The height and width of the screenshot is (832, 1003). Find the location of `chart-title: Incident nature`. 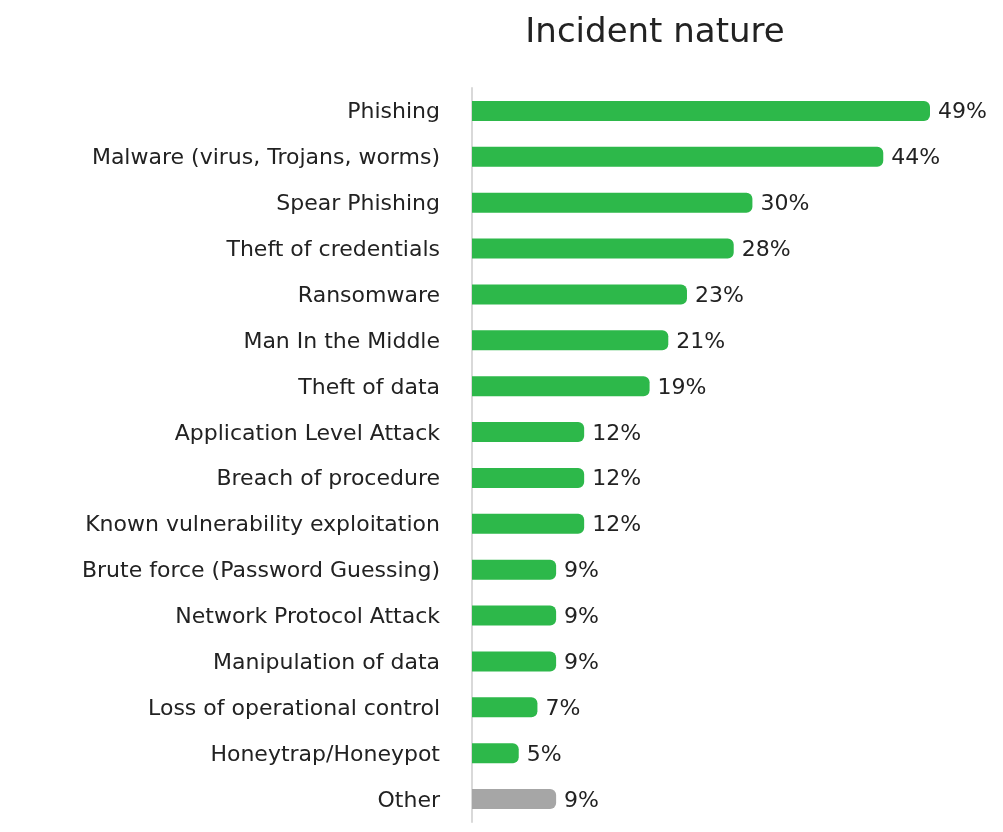

chart-title: Incident nature is located at coordinates (655, 30).